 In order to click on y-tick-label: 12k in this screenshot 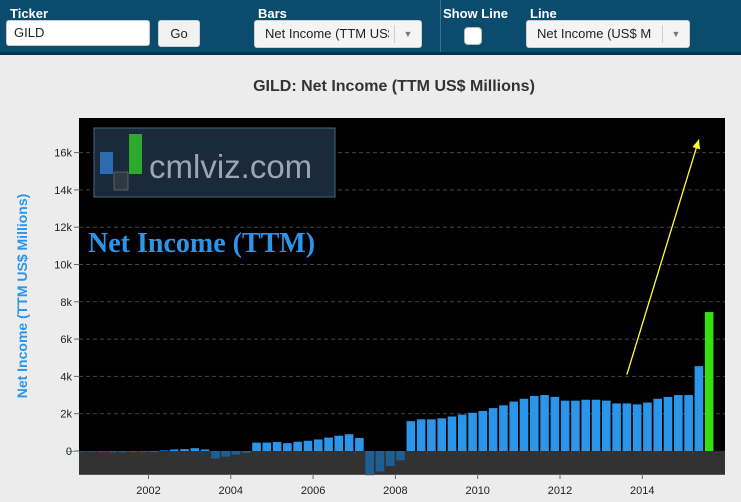, I will do `click(63, 228)`.